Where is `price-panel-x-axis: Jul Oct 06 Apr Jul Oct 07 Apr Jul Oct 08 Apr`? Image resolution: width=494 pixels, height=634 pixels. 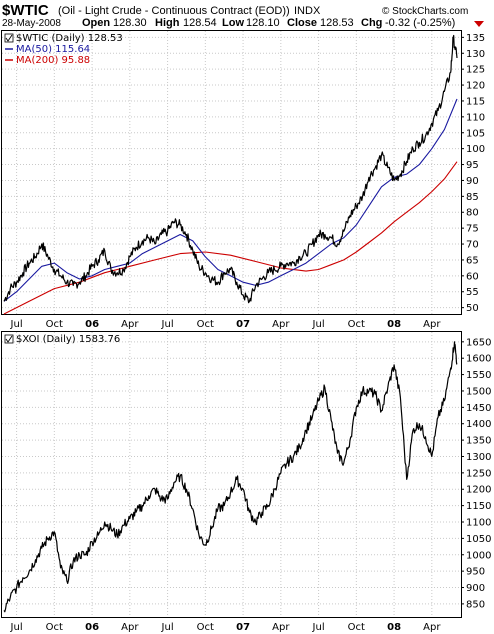
price-panel-x-axis: Jul Oct 06 Apr Jul Oct 07 Apr Jul Oct 08 Apr is located at coordinates (226, 324).